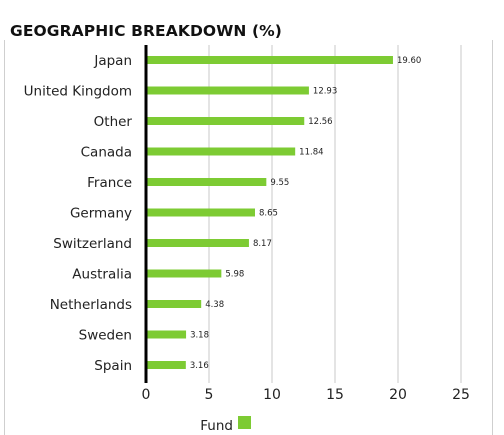 Image resolution: width=504 pixels, height=435 pixels. What do you see at coordinates (272, 395) in the screenshot?
I see `x-tick-label: 10` at bounding box center [272, 395].